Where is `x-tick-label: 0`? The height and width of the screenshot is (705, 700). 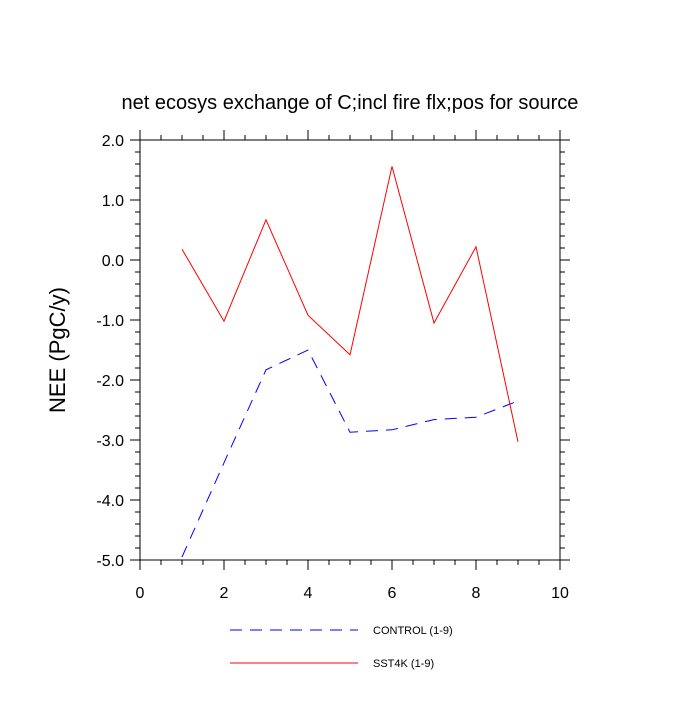
x-tick-label: 0 is located at coordinates (140, 593).